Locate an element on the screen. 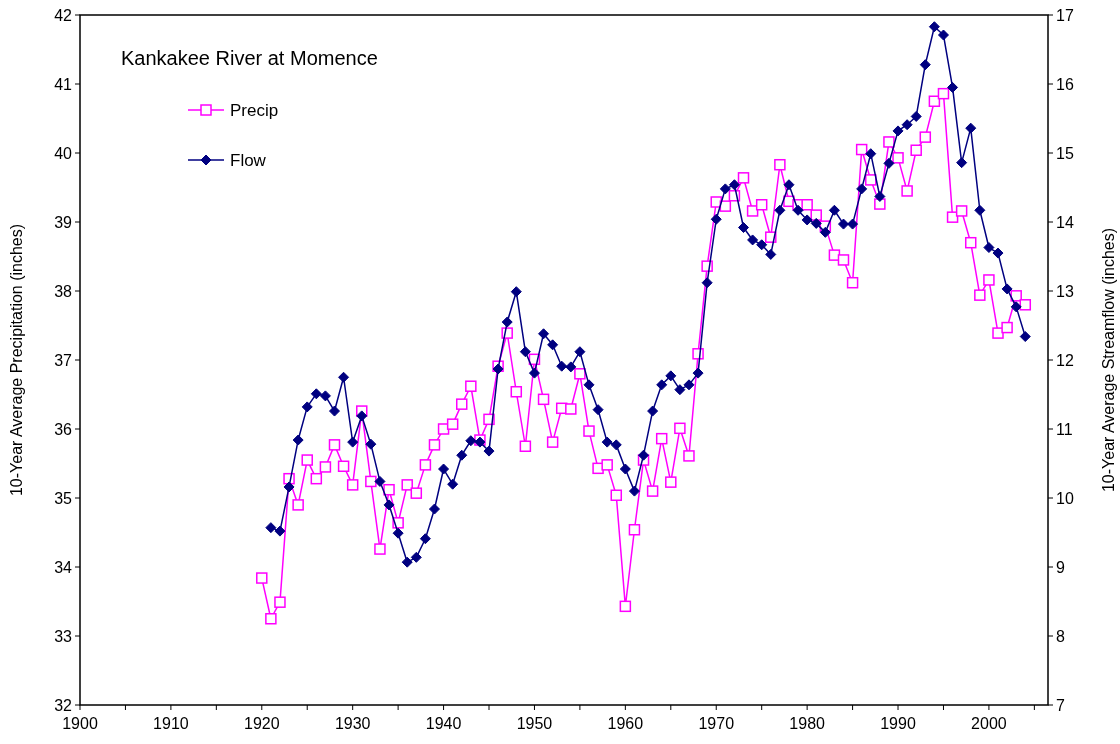 Image resolution: width=1120 pixels, height=744 pixels. y2-tick-label: 12 is located at coordinates (1065, 360).